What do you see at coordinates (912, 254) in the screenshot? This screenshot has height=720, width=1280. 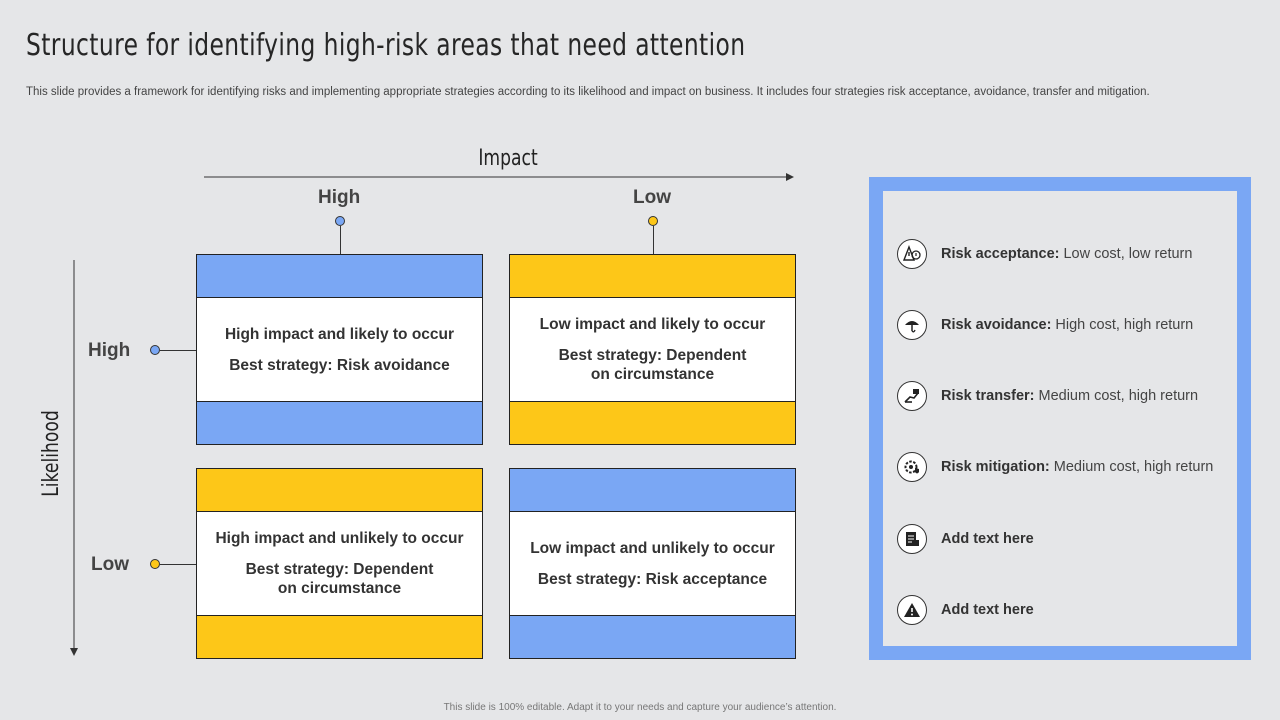 I see `warning-sign-icon` at bounding box center [912, 254].